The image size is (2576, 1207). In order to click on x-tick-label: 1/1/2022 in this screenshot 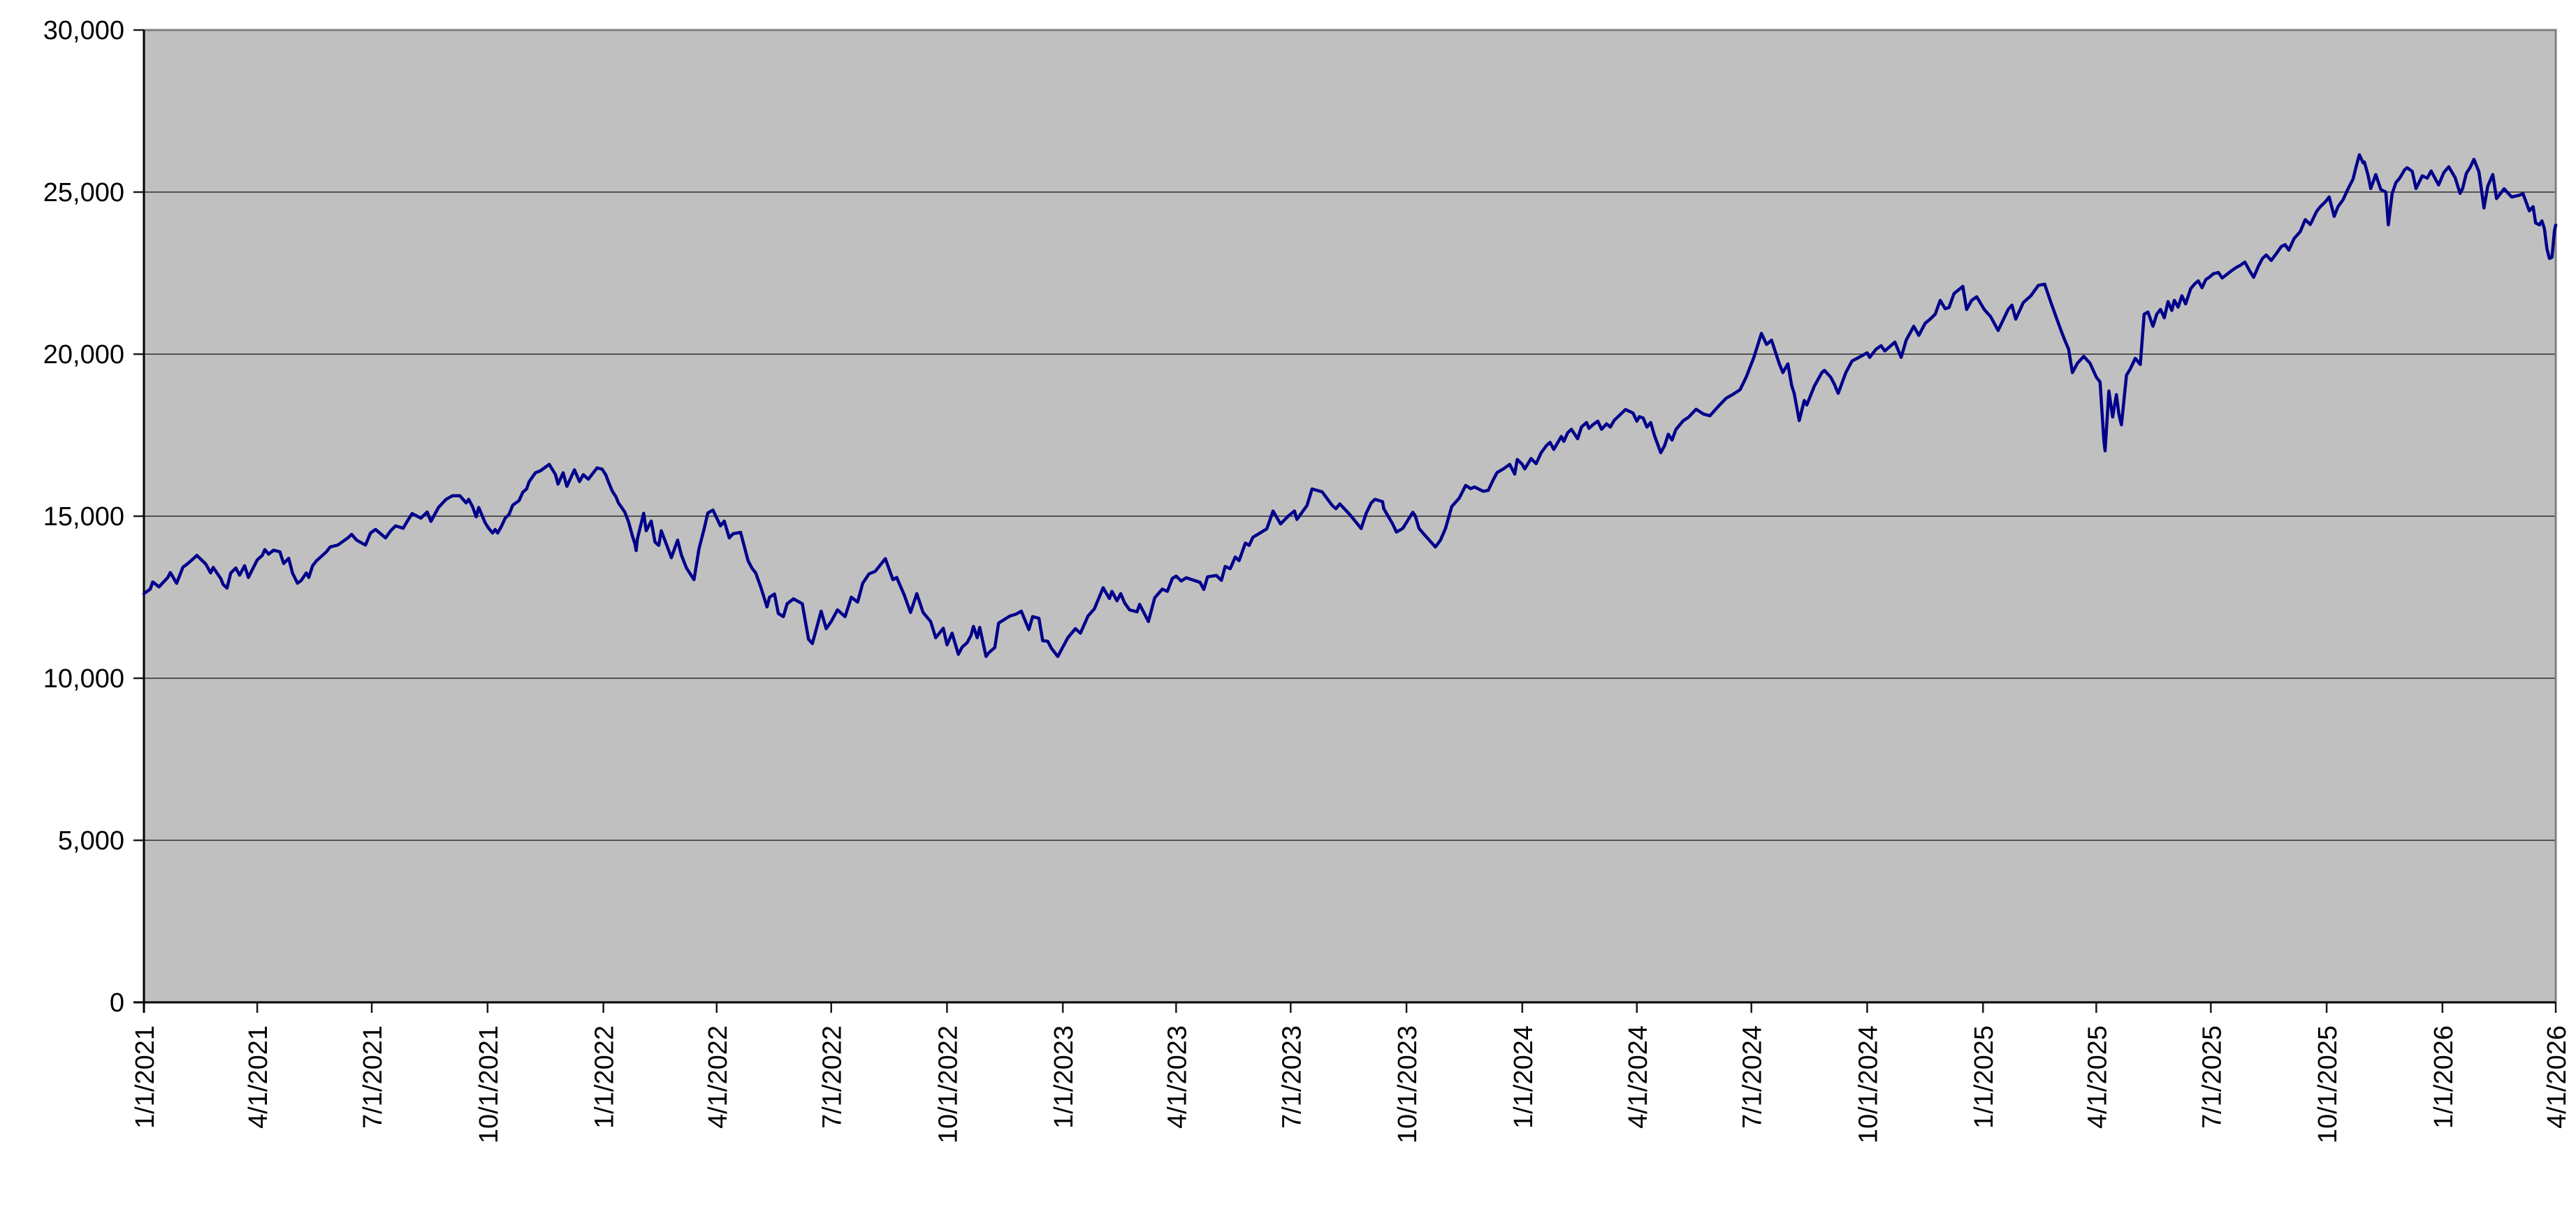, I will do `click(605, 1077)`.